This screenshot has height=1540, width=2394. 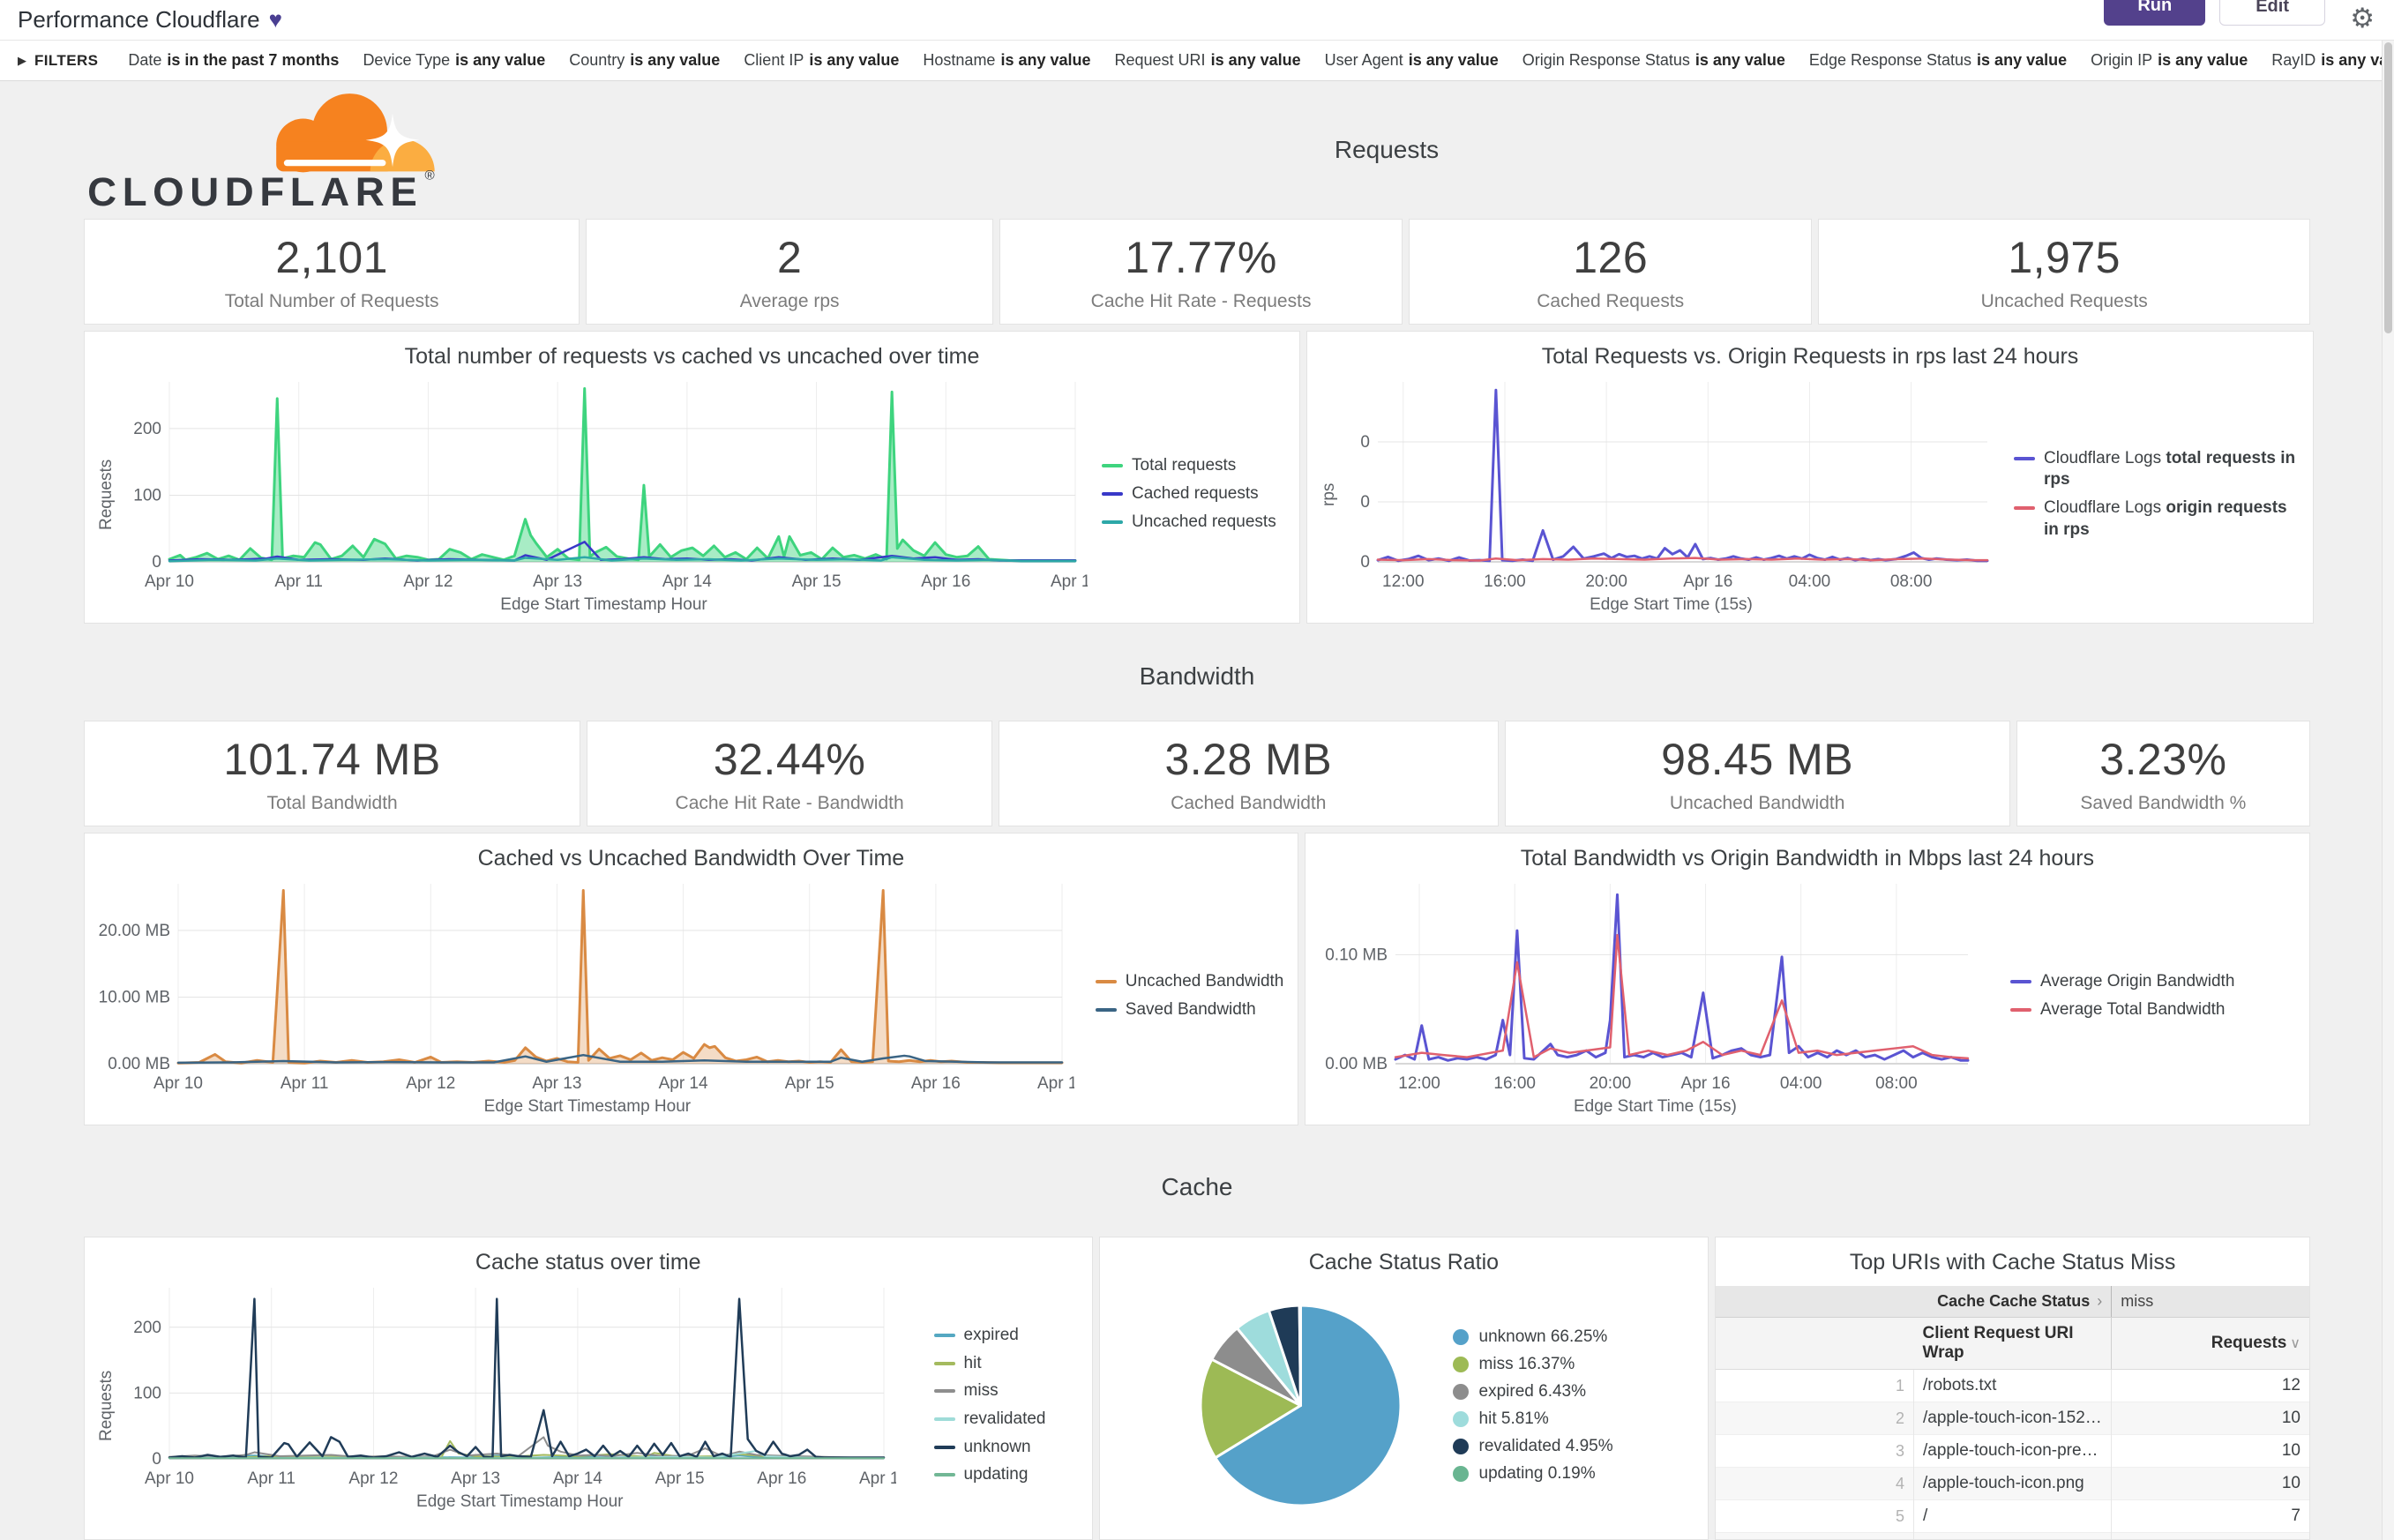 I want to click on kpi-cache-hit-rate-requests: 17.77% Cache Hit Rate - Requests, so click(x=1201, y=272).